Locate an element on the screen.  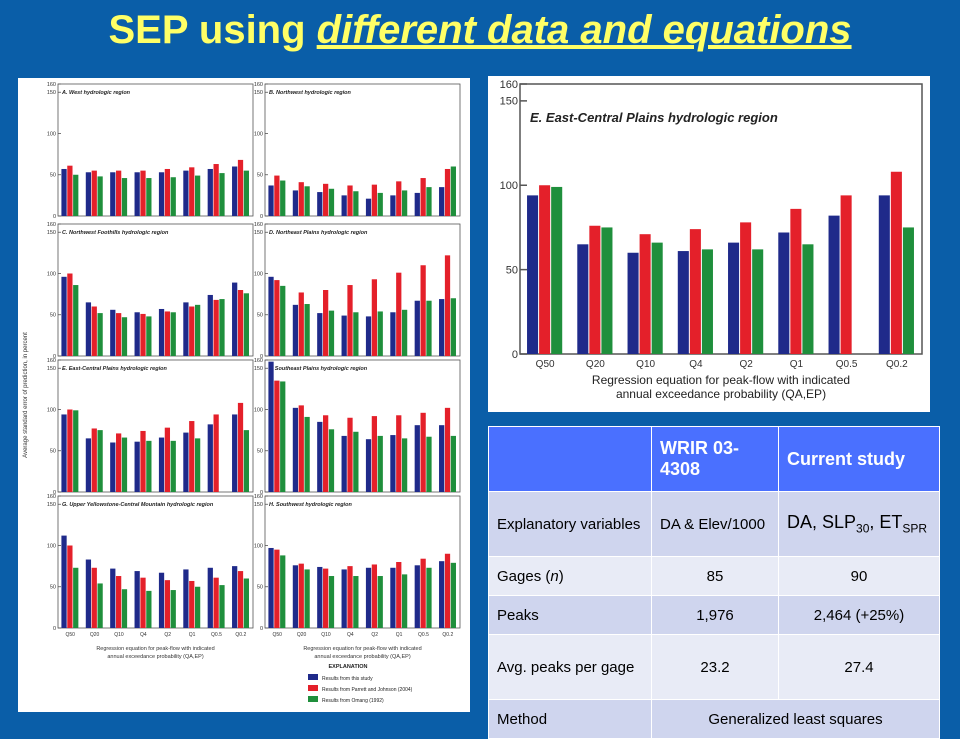
x-tick-label: Q0.5 is located at coordinates (847, 364).